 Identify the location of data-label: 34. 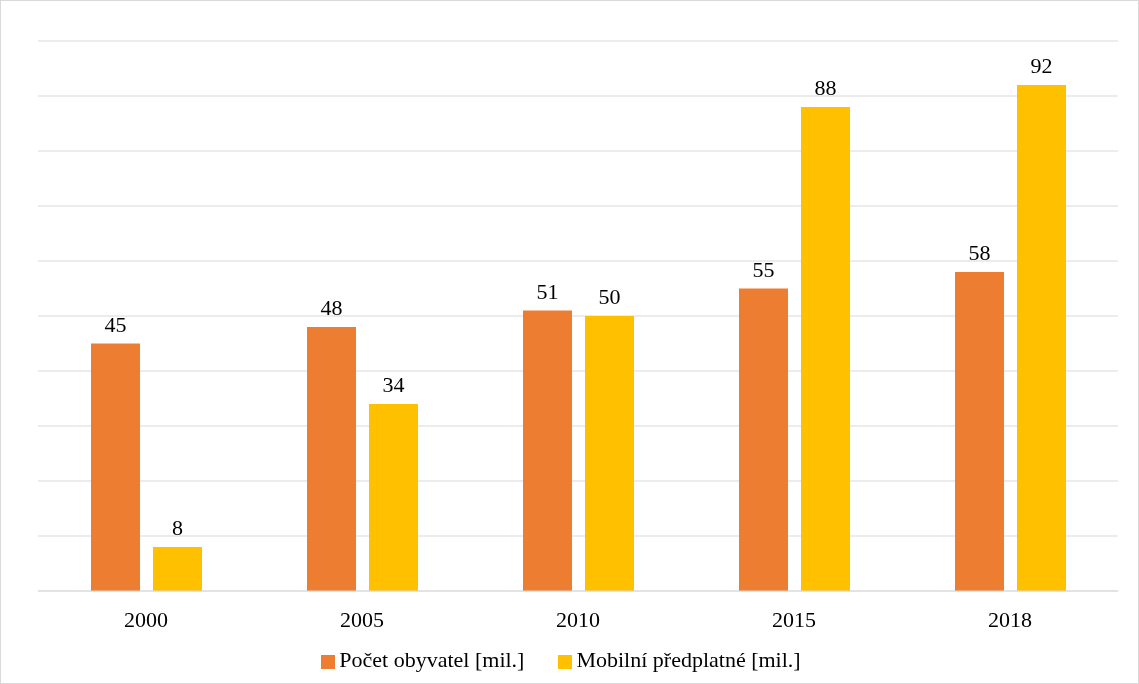
(393, 384).